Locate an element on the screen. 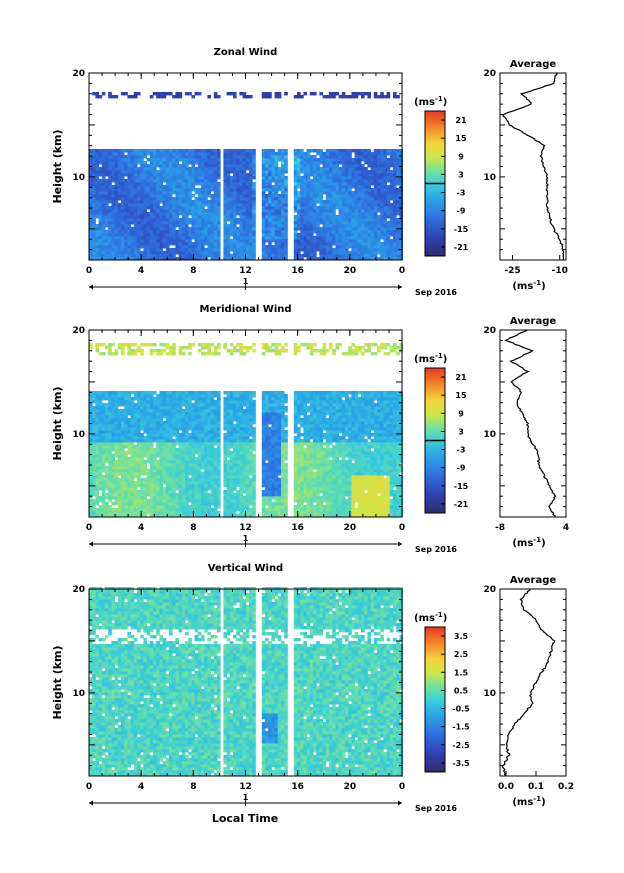  average-x-tick-label: 0.0 is located at coordinates (506, 787).